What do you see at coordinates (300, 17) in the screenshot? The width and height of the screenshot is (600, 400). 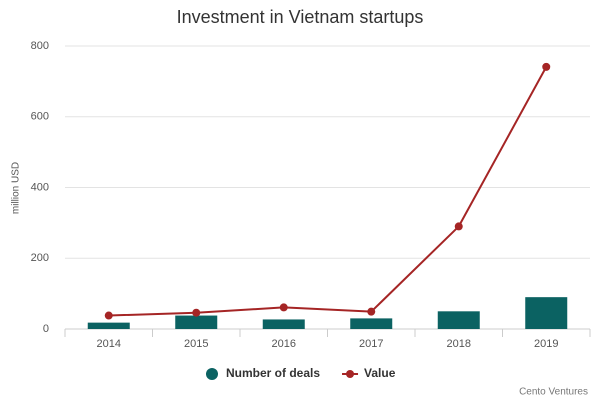 I see `chart-title: Investment in Vietnam startups` at bounding box center [300, 17].